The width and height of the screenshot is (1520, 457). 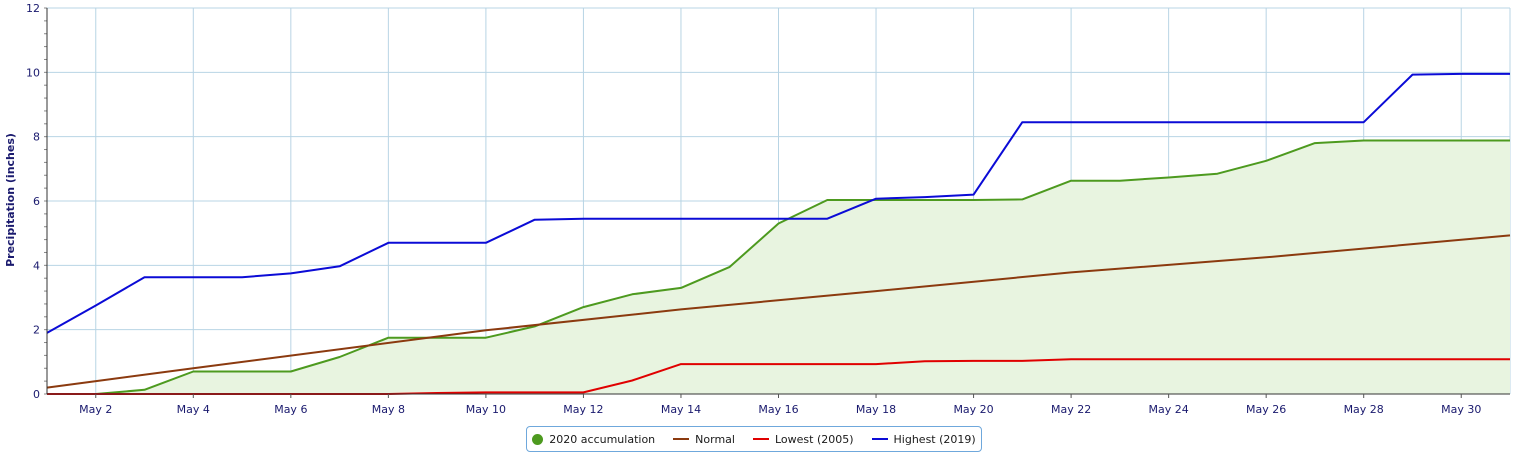 What do you see at coordinates (778, 409) in the screenshot?
I see `x-tick-label: May 16` at bounding box center [778, 409].